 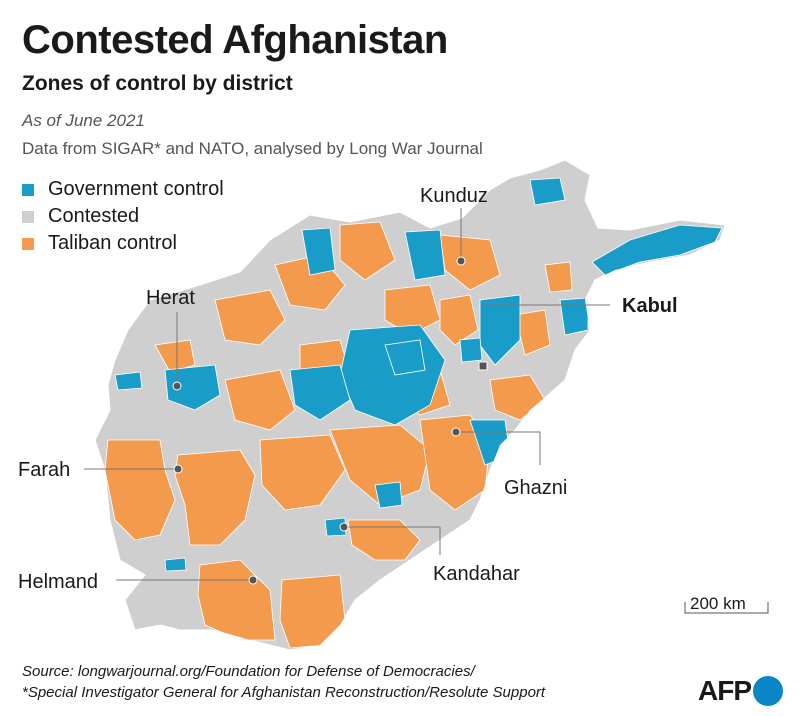 What do you see at coordinates (768, 691) in the screenshot?
I see `afp-logo-dot` at bounding box center [768, 691].